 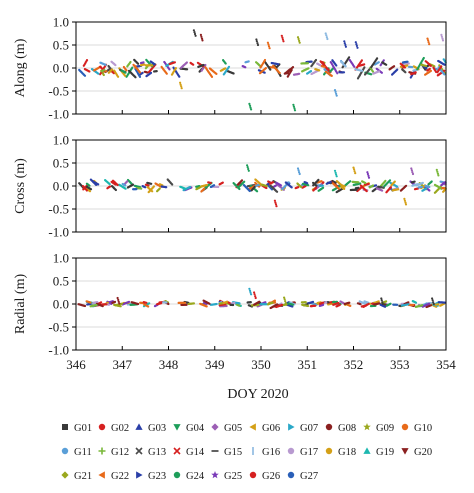 What do you see at coordinates (61, 281) in the screenshot?
I see `y-tick-label: 0.5` at bounding box center [61, 281].